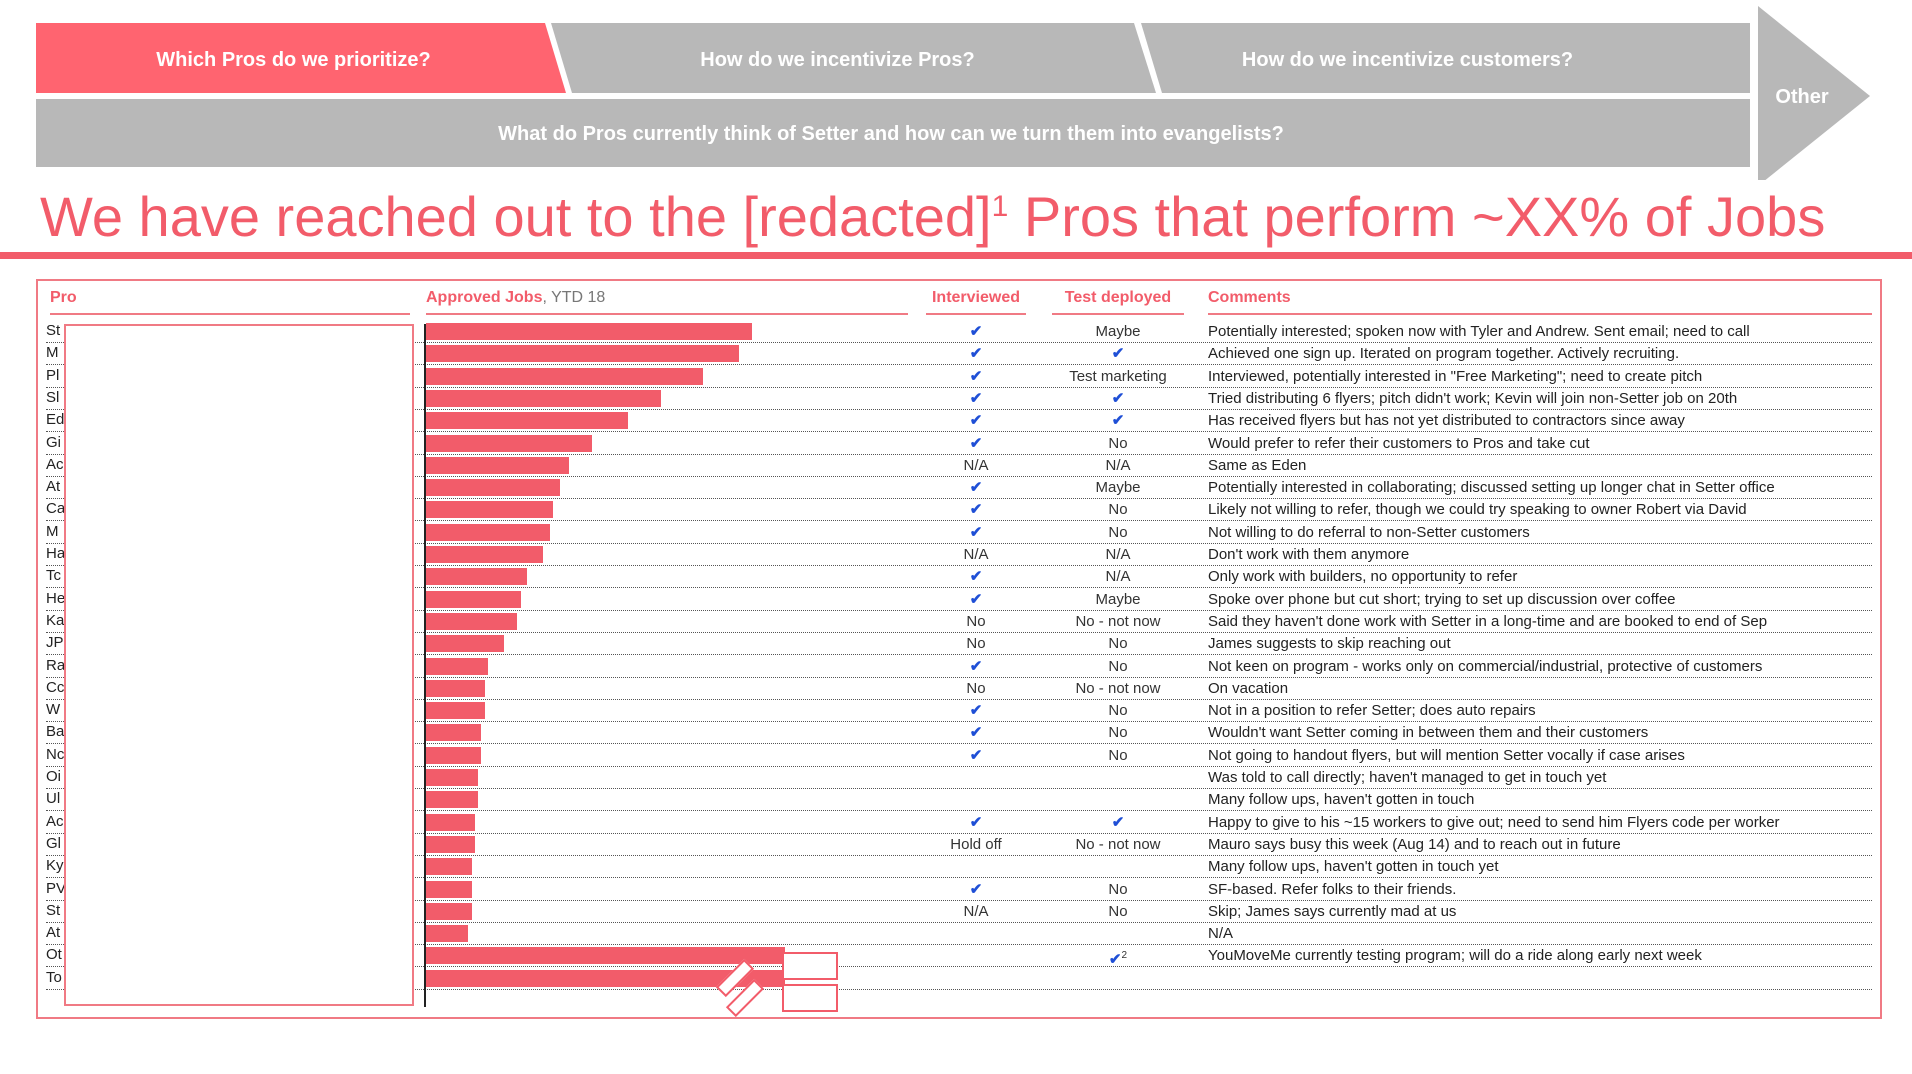  Describe the element at coordinates (1257, 465) in the screenshot. I see `comment-cell: Same as Eden` at that location.